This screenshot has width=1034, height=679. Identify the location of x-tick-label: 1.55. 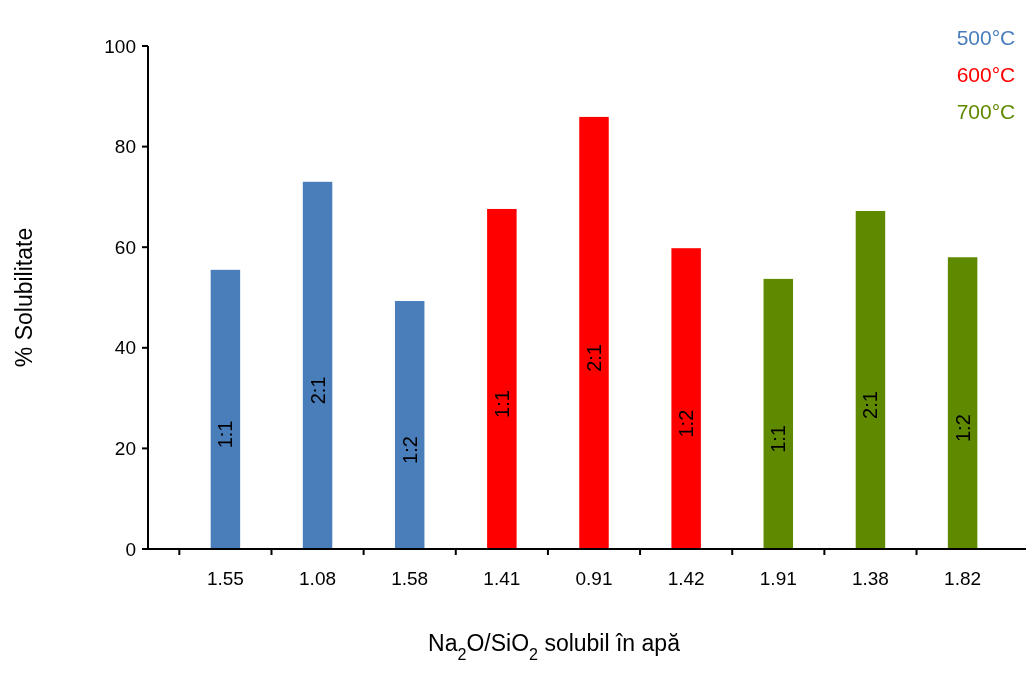
(225, 578).